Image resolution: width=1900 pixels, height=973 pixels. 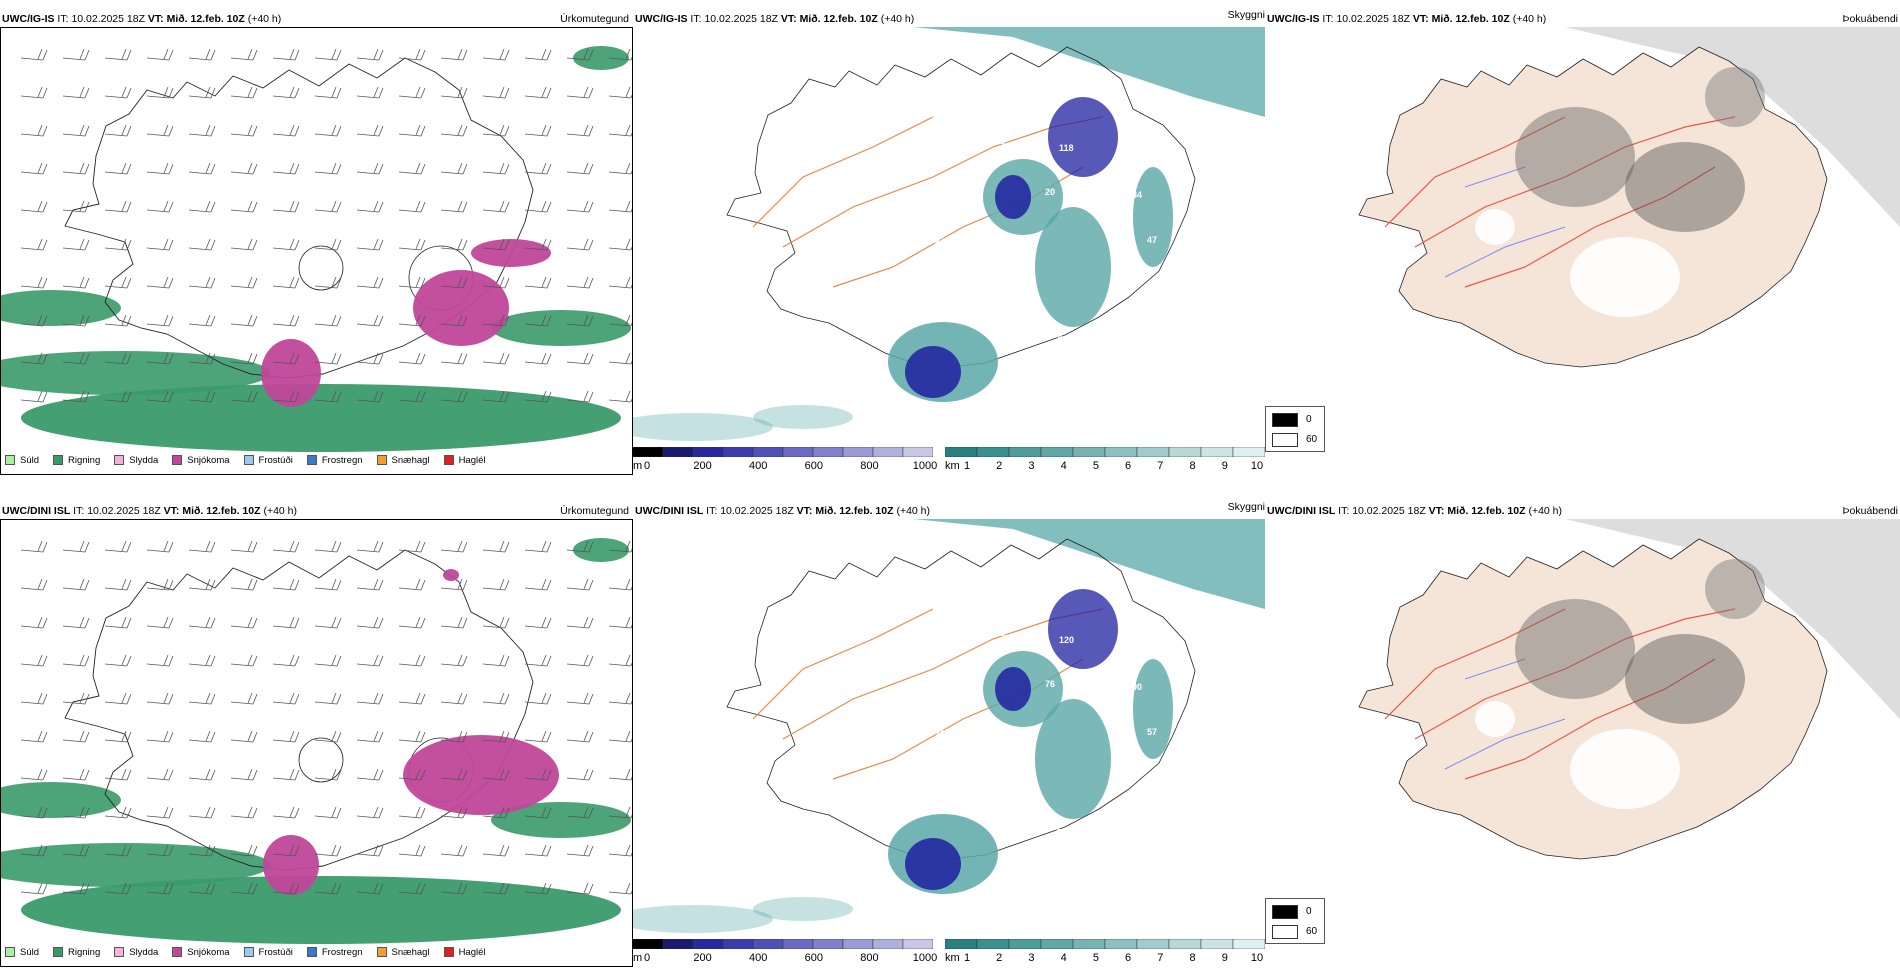 I want to click on visibility-value-label: 2, so click(x=1032, y=147).